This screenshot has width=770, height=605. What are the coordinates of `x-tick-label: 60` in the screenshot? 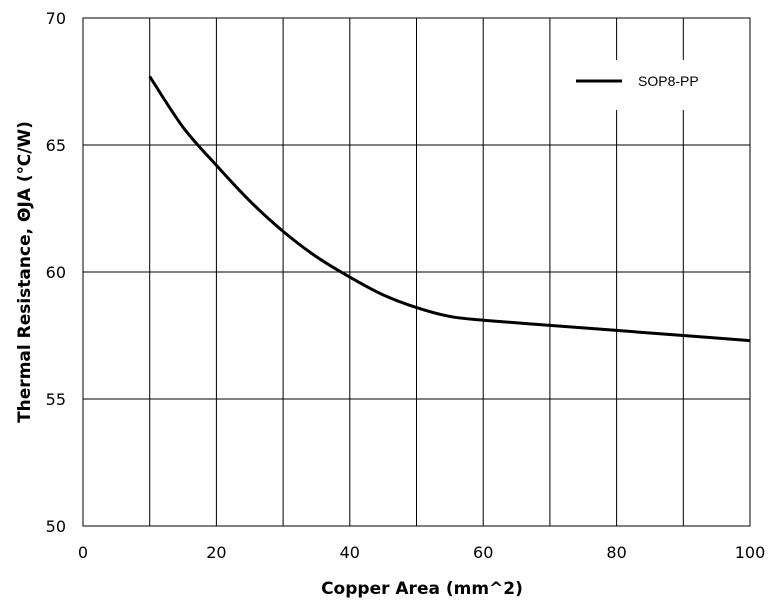 It's located at (483, 552).